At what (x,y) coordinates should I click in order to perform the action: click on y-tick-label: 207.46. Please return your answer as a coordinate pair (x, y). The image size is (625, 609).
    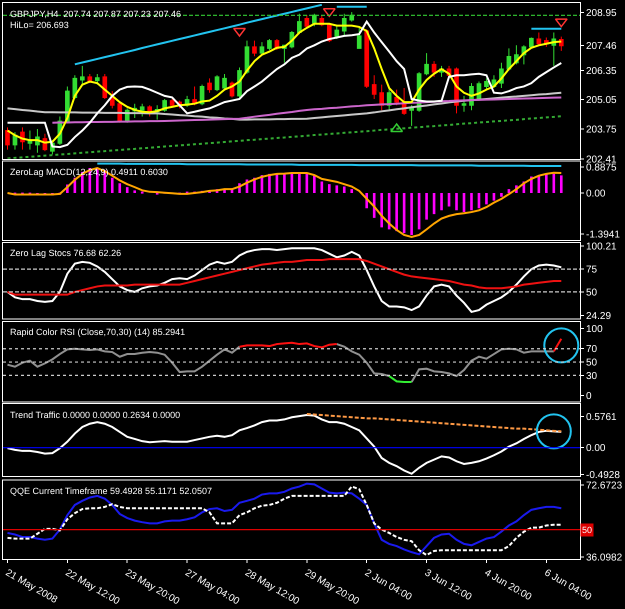
    Looking at the image, I should click on (602, 46).